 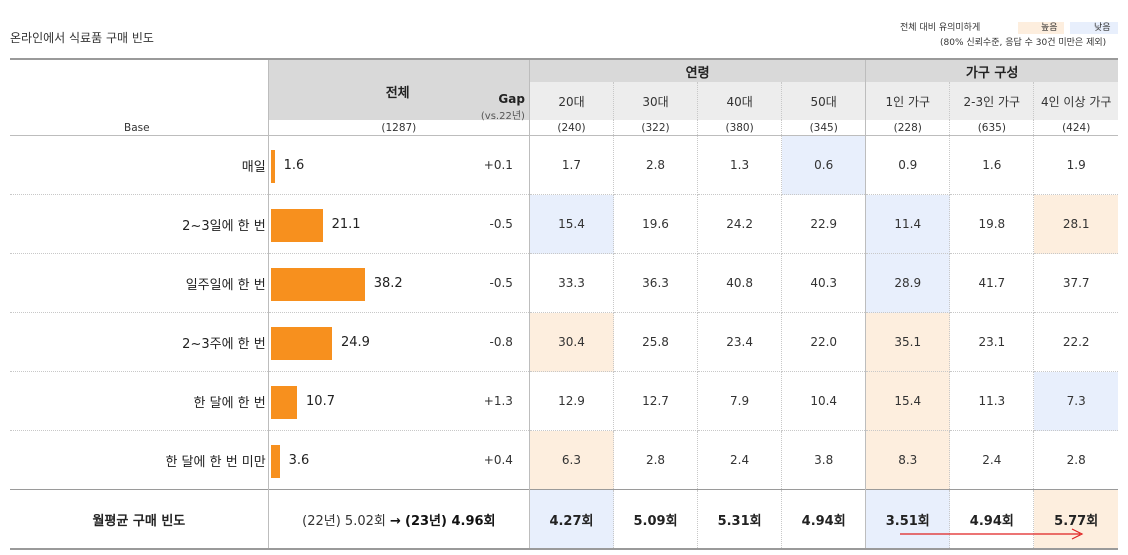 I want to click on row-total: 24.9 -0.8, so click(x=399, y=342).